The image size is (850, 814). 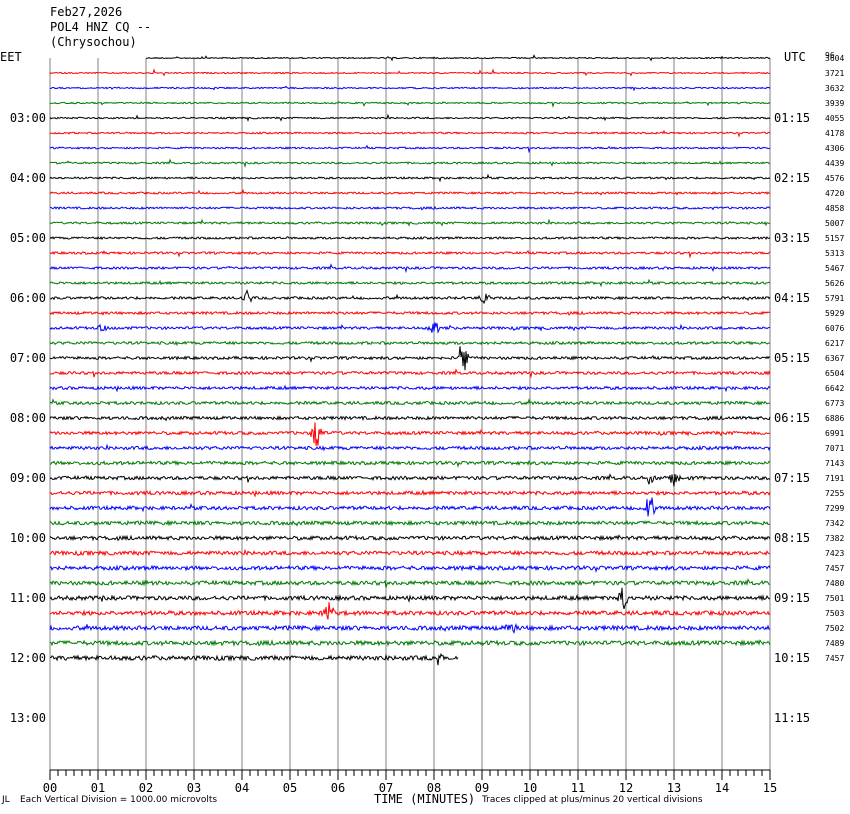 What do you see at coordinates (834, 613) in the screenshot?
I see `trace-count-label: 7503` at bounding box center [834, 613].